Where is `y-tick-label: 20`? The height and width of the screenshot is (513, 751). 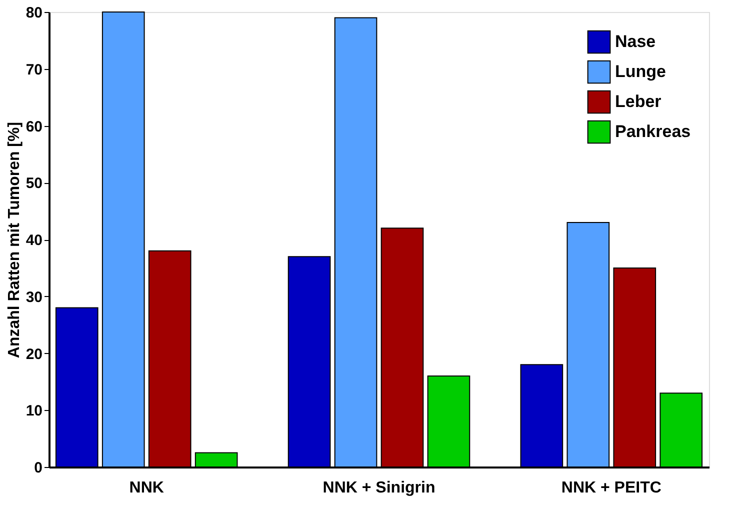
y-tick-label: 20 is located at coordinates (34, 354).